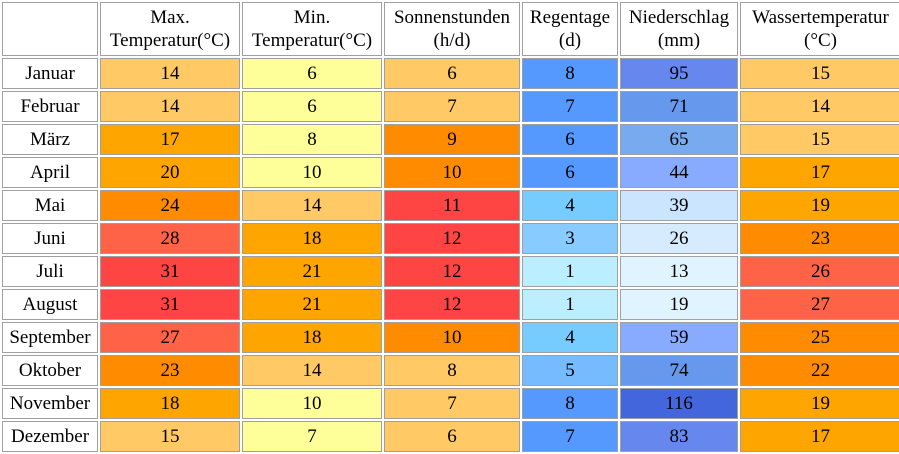  I want to click on cell-sun-hours: 9, so click(452, 139).